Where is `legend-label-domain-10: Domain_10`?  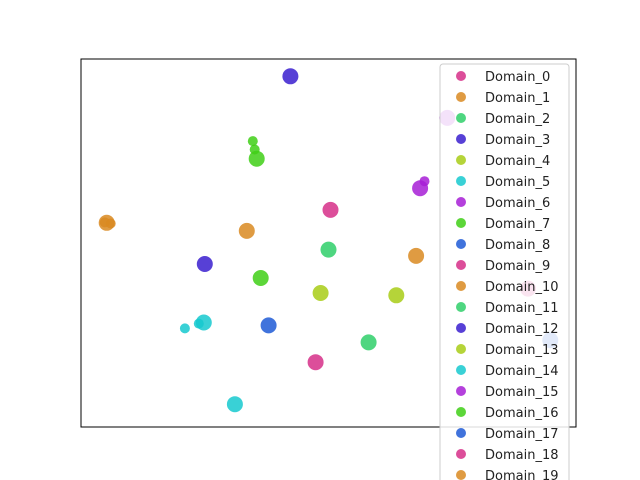
legend-label-domain-10: Domain_10 is located at coordinates (522, 287).